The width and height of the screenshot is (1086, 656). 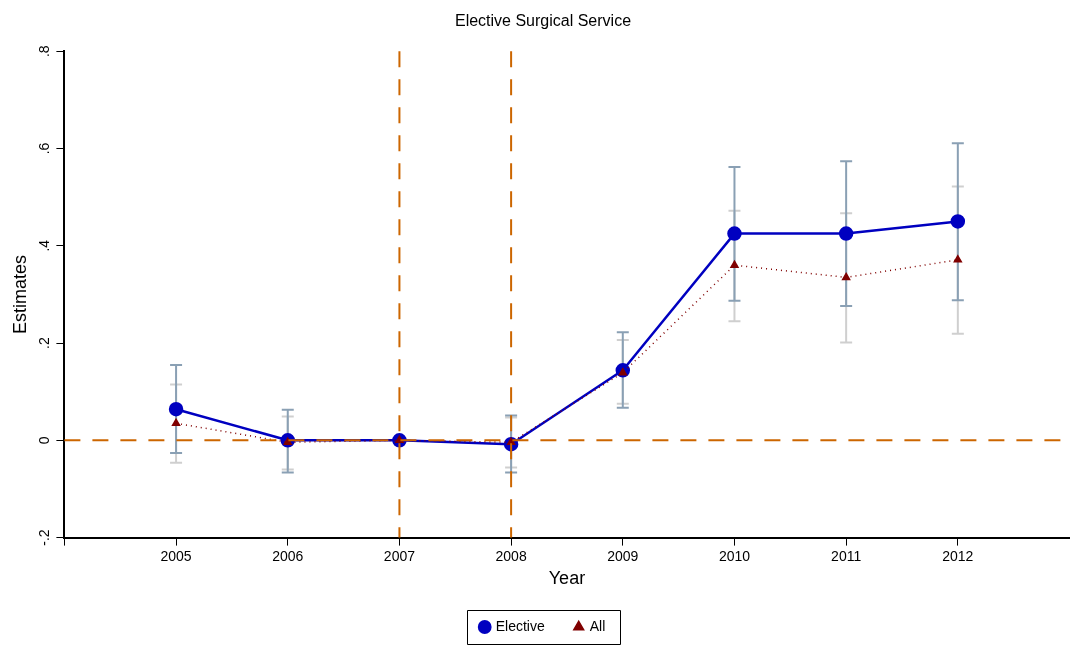 I want to click on legend-label: All, so click(x=597, y=625).